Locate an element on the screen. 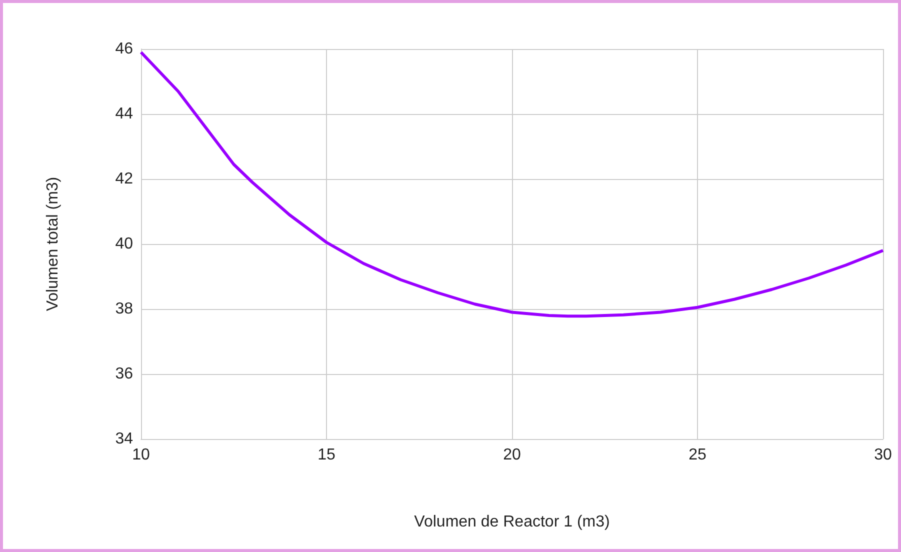 The width and height of the screenshot is (901, 552). y-tick-label: 46 is located at coordinates (124, 49).